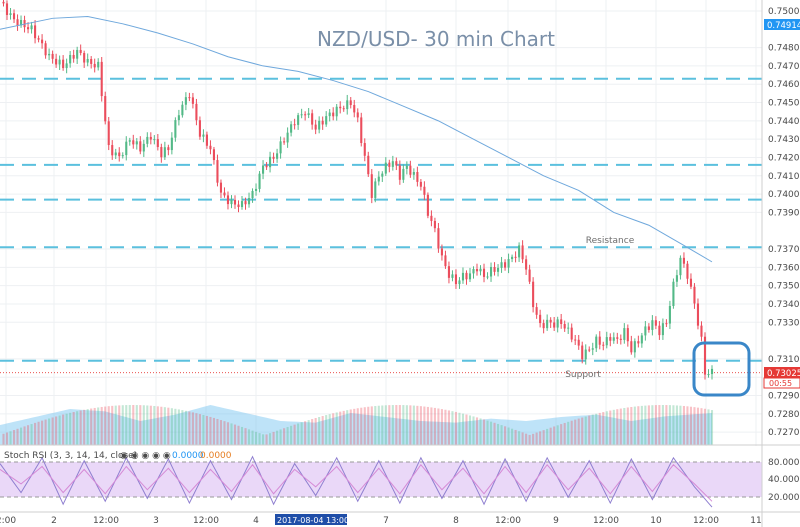 This screenshot has height=527, width=800. What do you see at coordinates (784, 498) in the screenshot?
I see `rsi-tick-label: 20.0000` at bounding box center [784, 498].